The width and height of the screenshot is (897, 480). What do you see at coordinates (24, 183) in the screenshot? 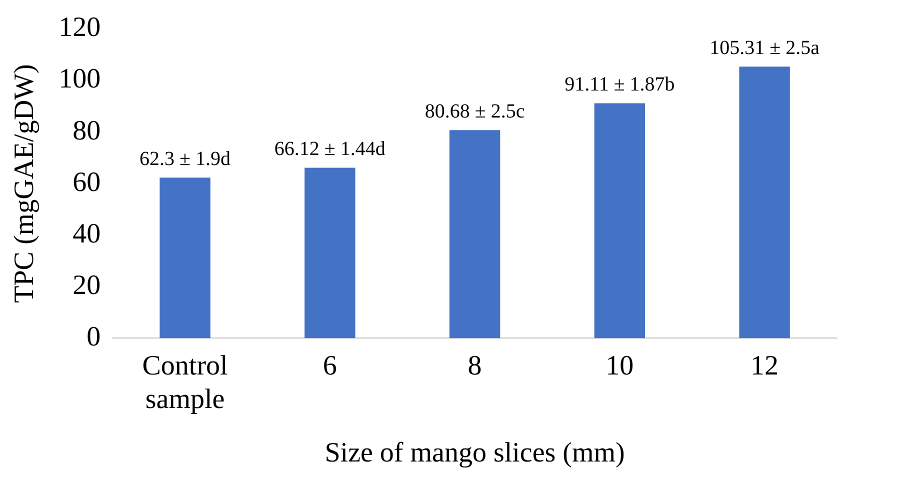
I see `y-axis-title: TPC (mgGAE/gDW)` at bounding box center [24, 183].